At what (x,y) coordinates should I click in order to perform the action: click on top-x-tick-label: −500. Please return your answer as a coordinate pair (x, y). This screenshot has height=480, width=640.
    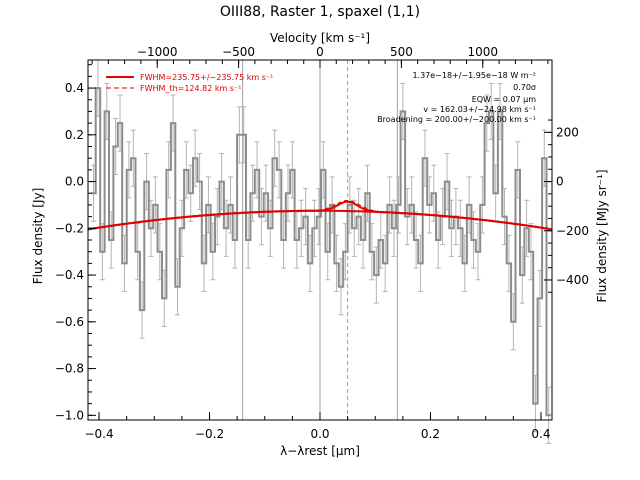
    Looking at the image, I should click on (238, 52).